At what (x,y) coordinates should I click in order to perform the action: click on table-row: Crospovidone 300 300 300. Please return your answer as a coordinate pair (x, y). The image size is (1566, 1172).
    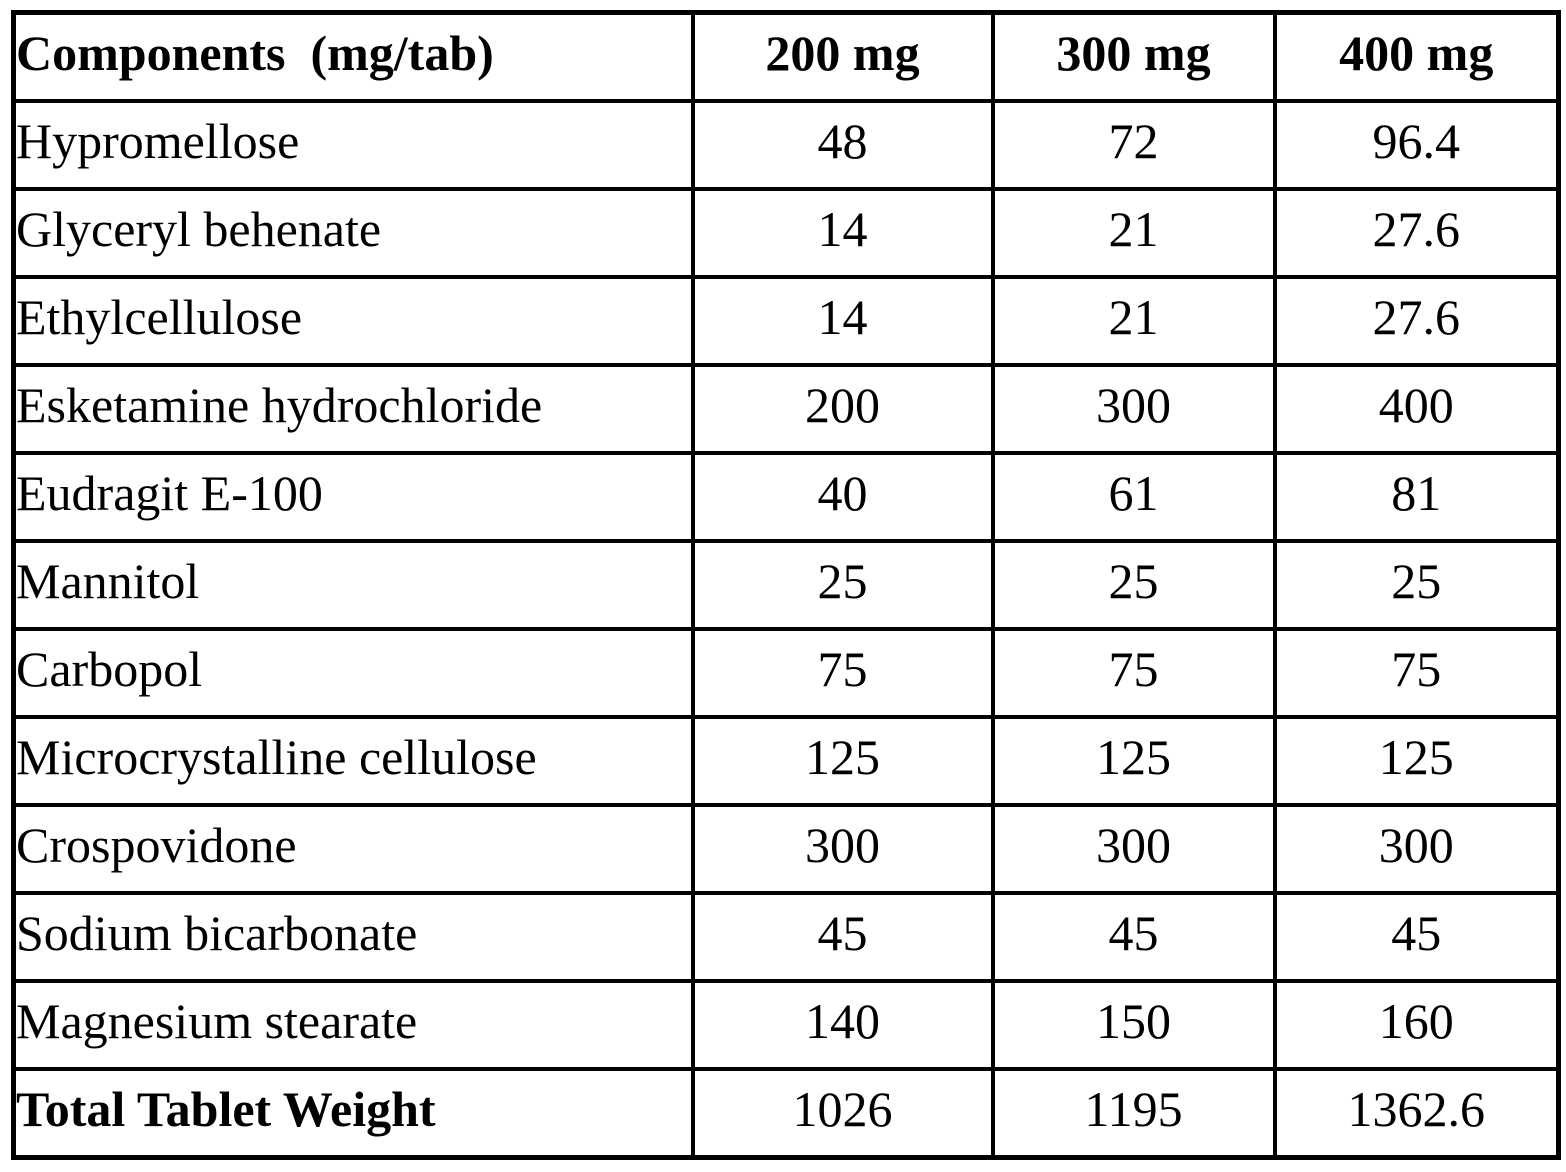
    Looking at the image, I should click on (786, 849).